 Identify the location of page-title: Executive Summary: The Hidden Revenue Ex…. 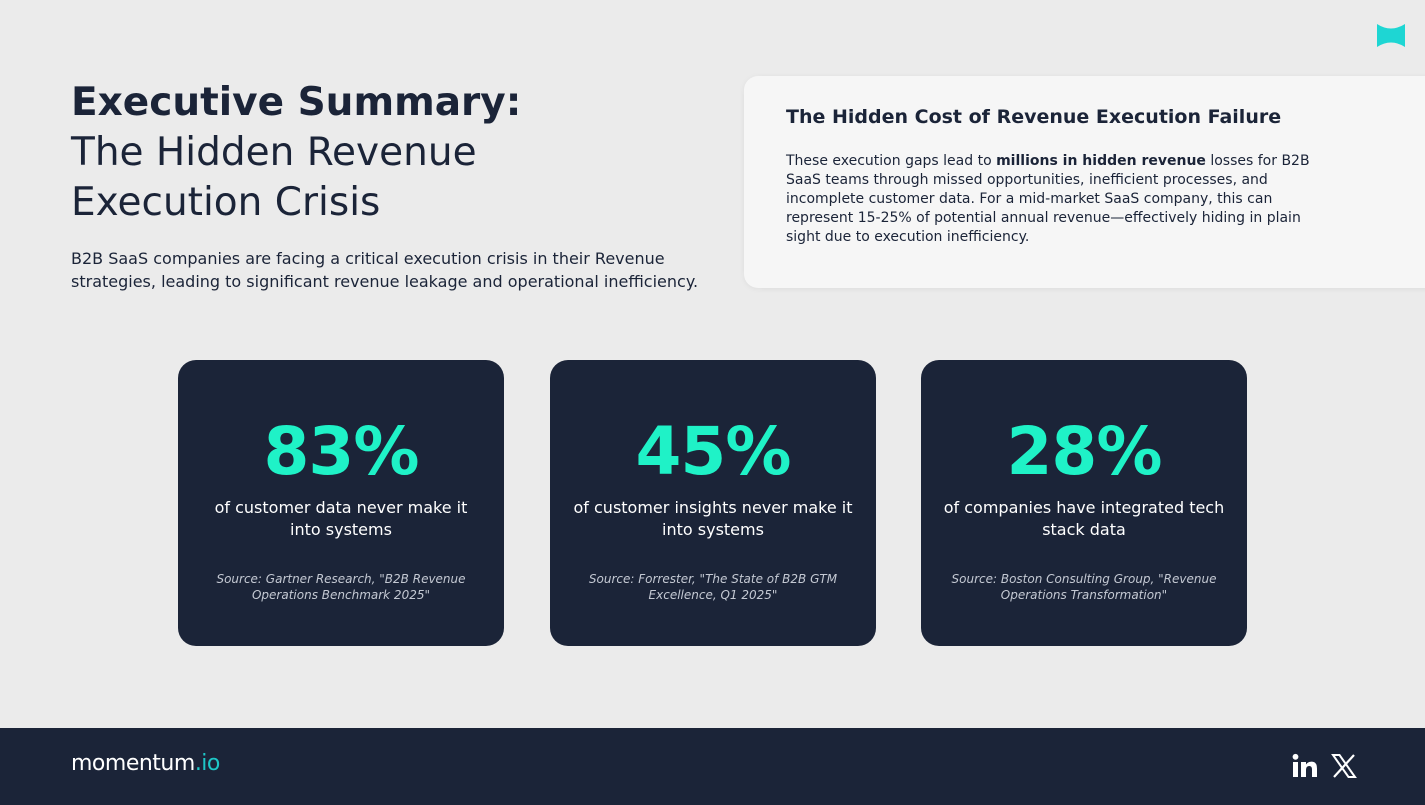
(391, 153).